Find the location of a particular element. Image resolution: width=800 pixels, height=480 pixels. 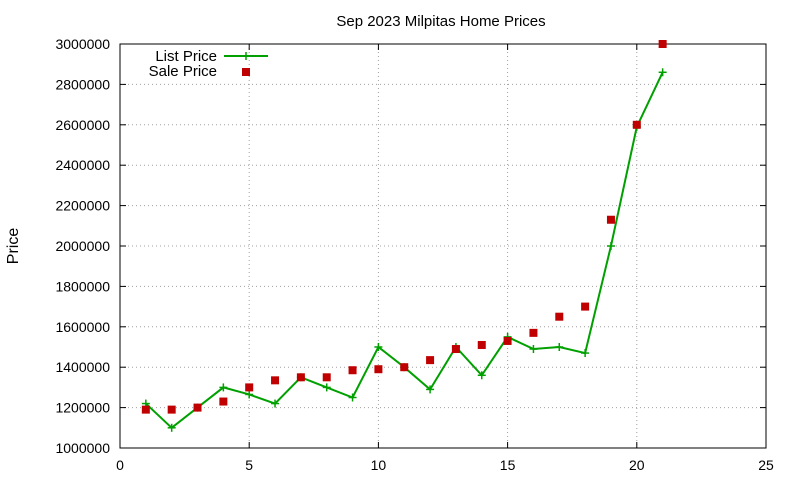

y-tick-label: 2400000 is located at coordinates (82, 165).